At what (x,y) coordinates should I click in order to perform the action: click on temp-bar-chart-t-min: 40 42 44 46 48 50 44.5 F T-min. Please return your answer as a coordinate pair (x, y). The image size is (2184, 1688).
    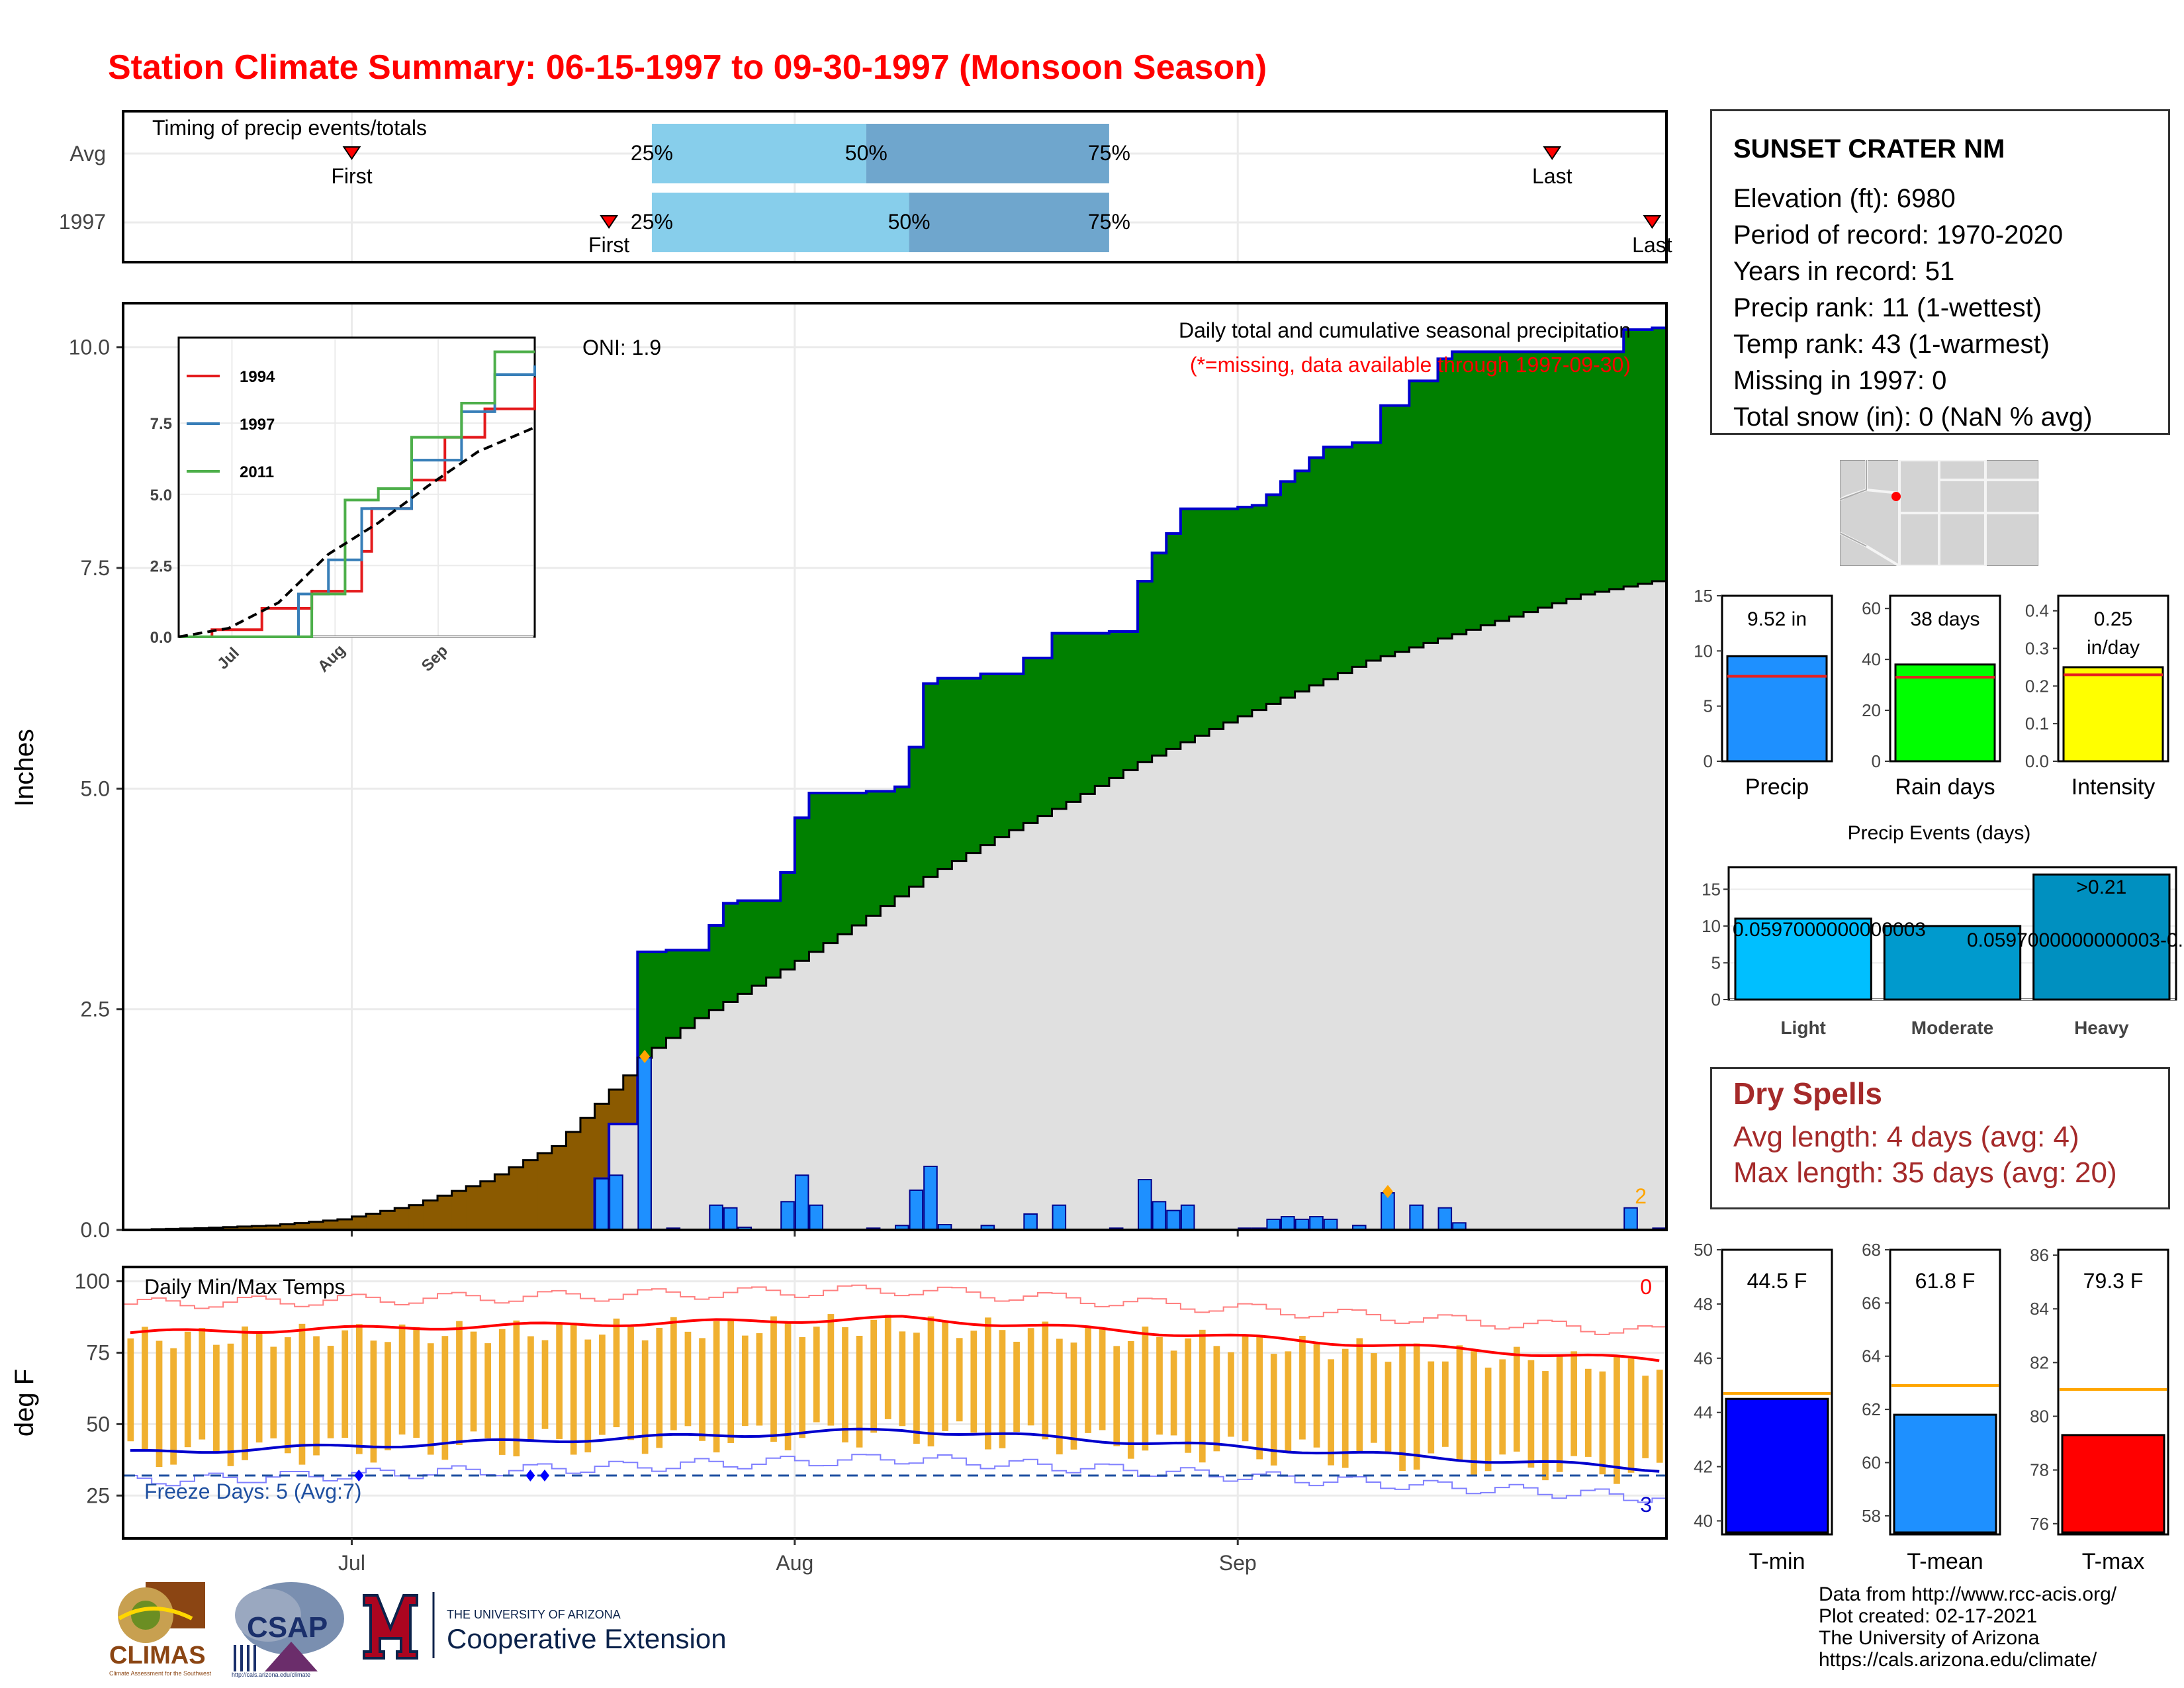
    Looking at the image, I should click on (1763, 1407).